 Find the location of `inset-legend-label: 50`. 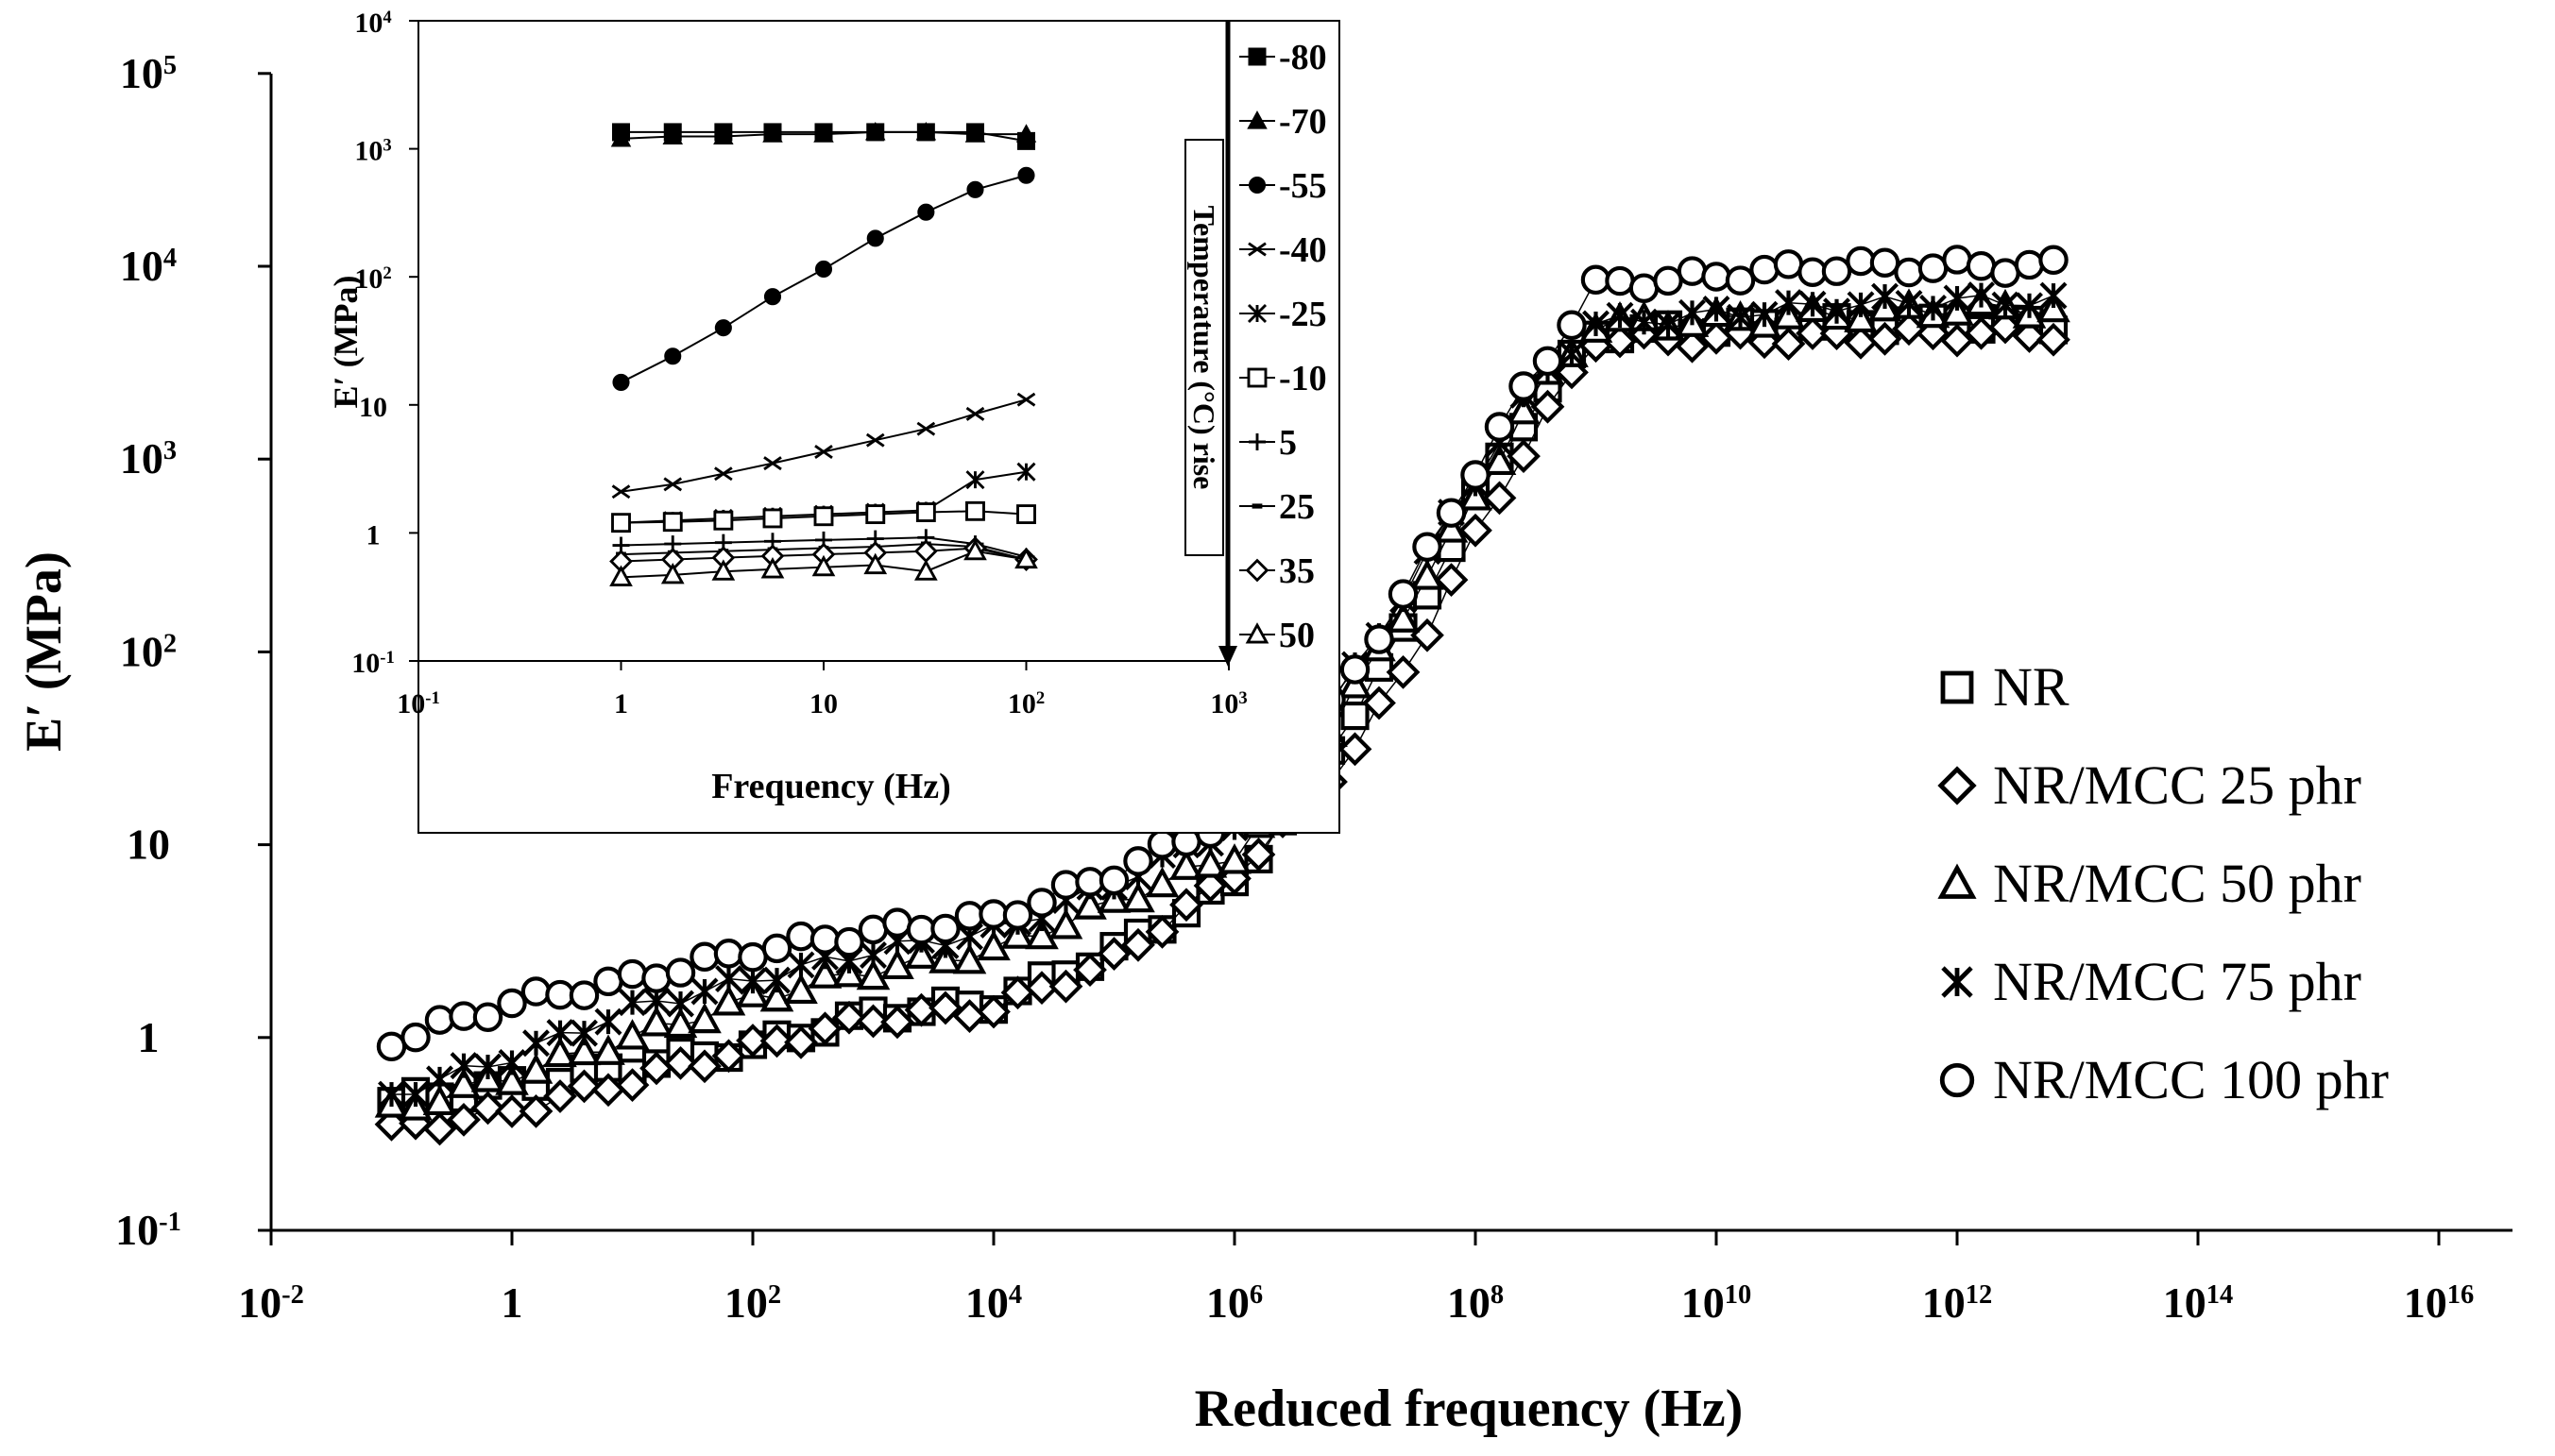

inset-legend-label: 50 is located at coordinates (1297, 635).